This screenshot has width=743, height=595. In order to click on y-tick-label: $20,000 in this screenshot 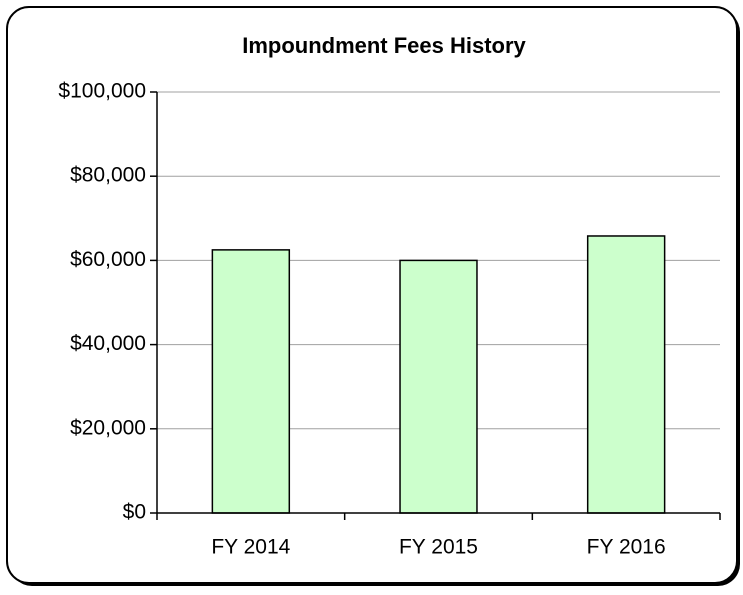, I will do `click(108, 427)`.